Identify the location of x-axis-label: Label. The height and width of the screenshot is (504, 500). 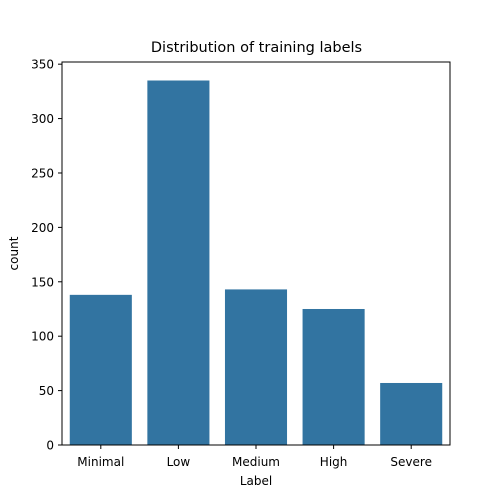
(256, 481).